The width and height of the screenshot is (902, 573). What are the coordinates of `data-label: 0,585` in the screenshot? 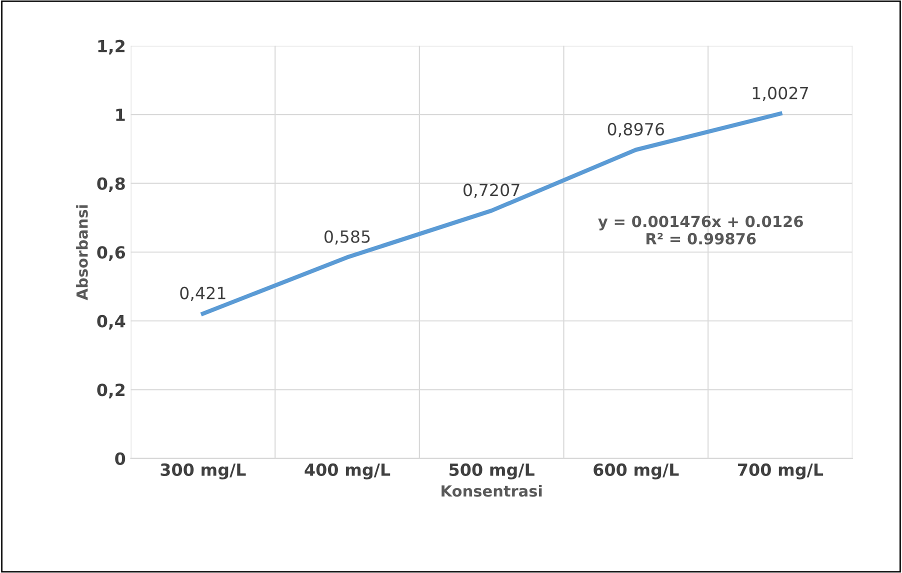 It's located at (347, 237).